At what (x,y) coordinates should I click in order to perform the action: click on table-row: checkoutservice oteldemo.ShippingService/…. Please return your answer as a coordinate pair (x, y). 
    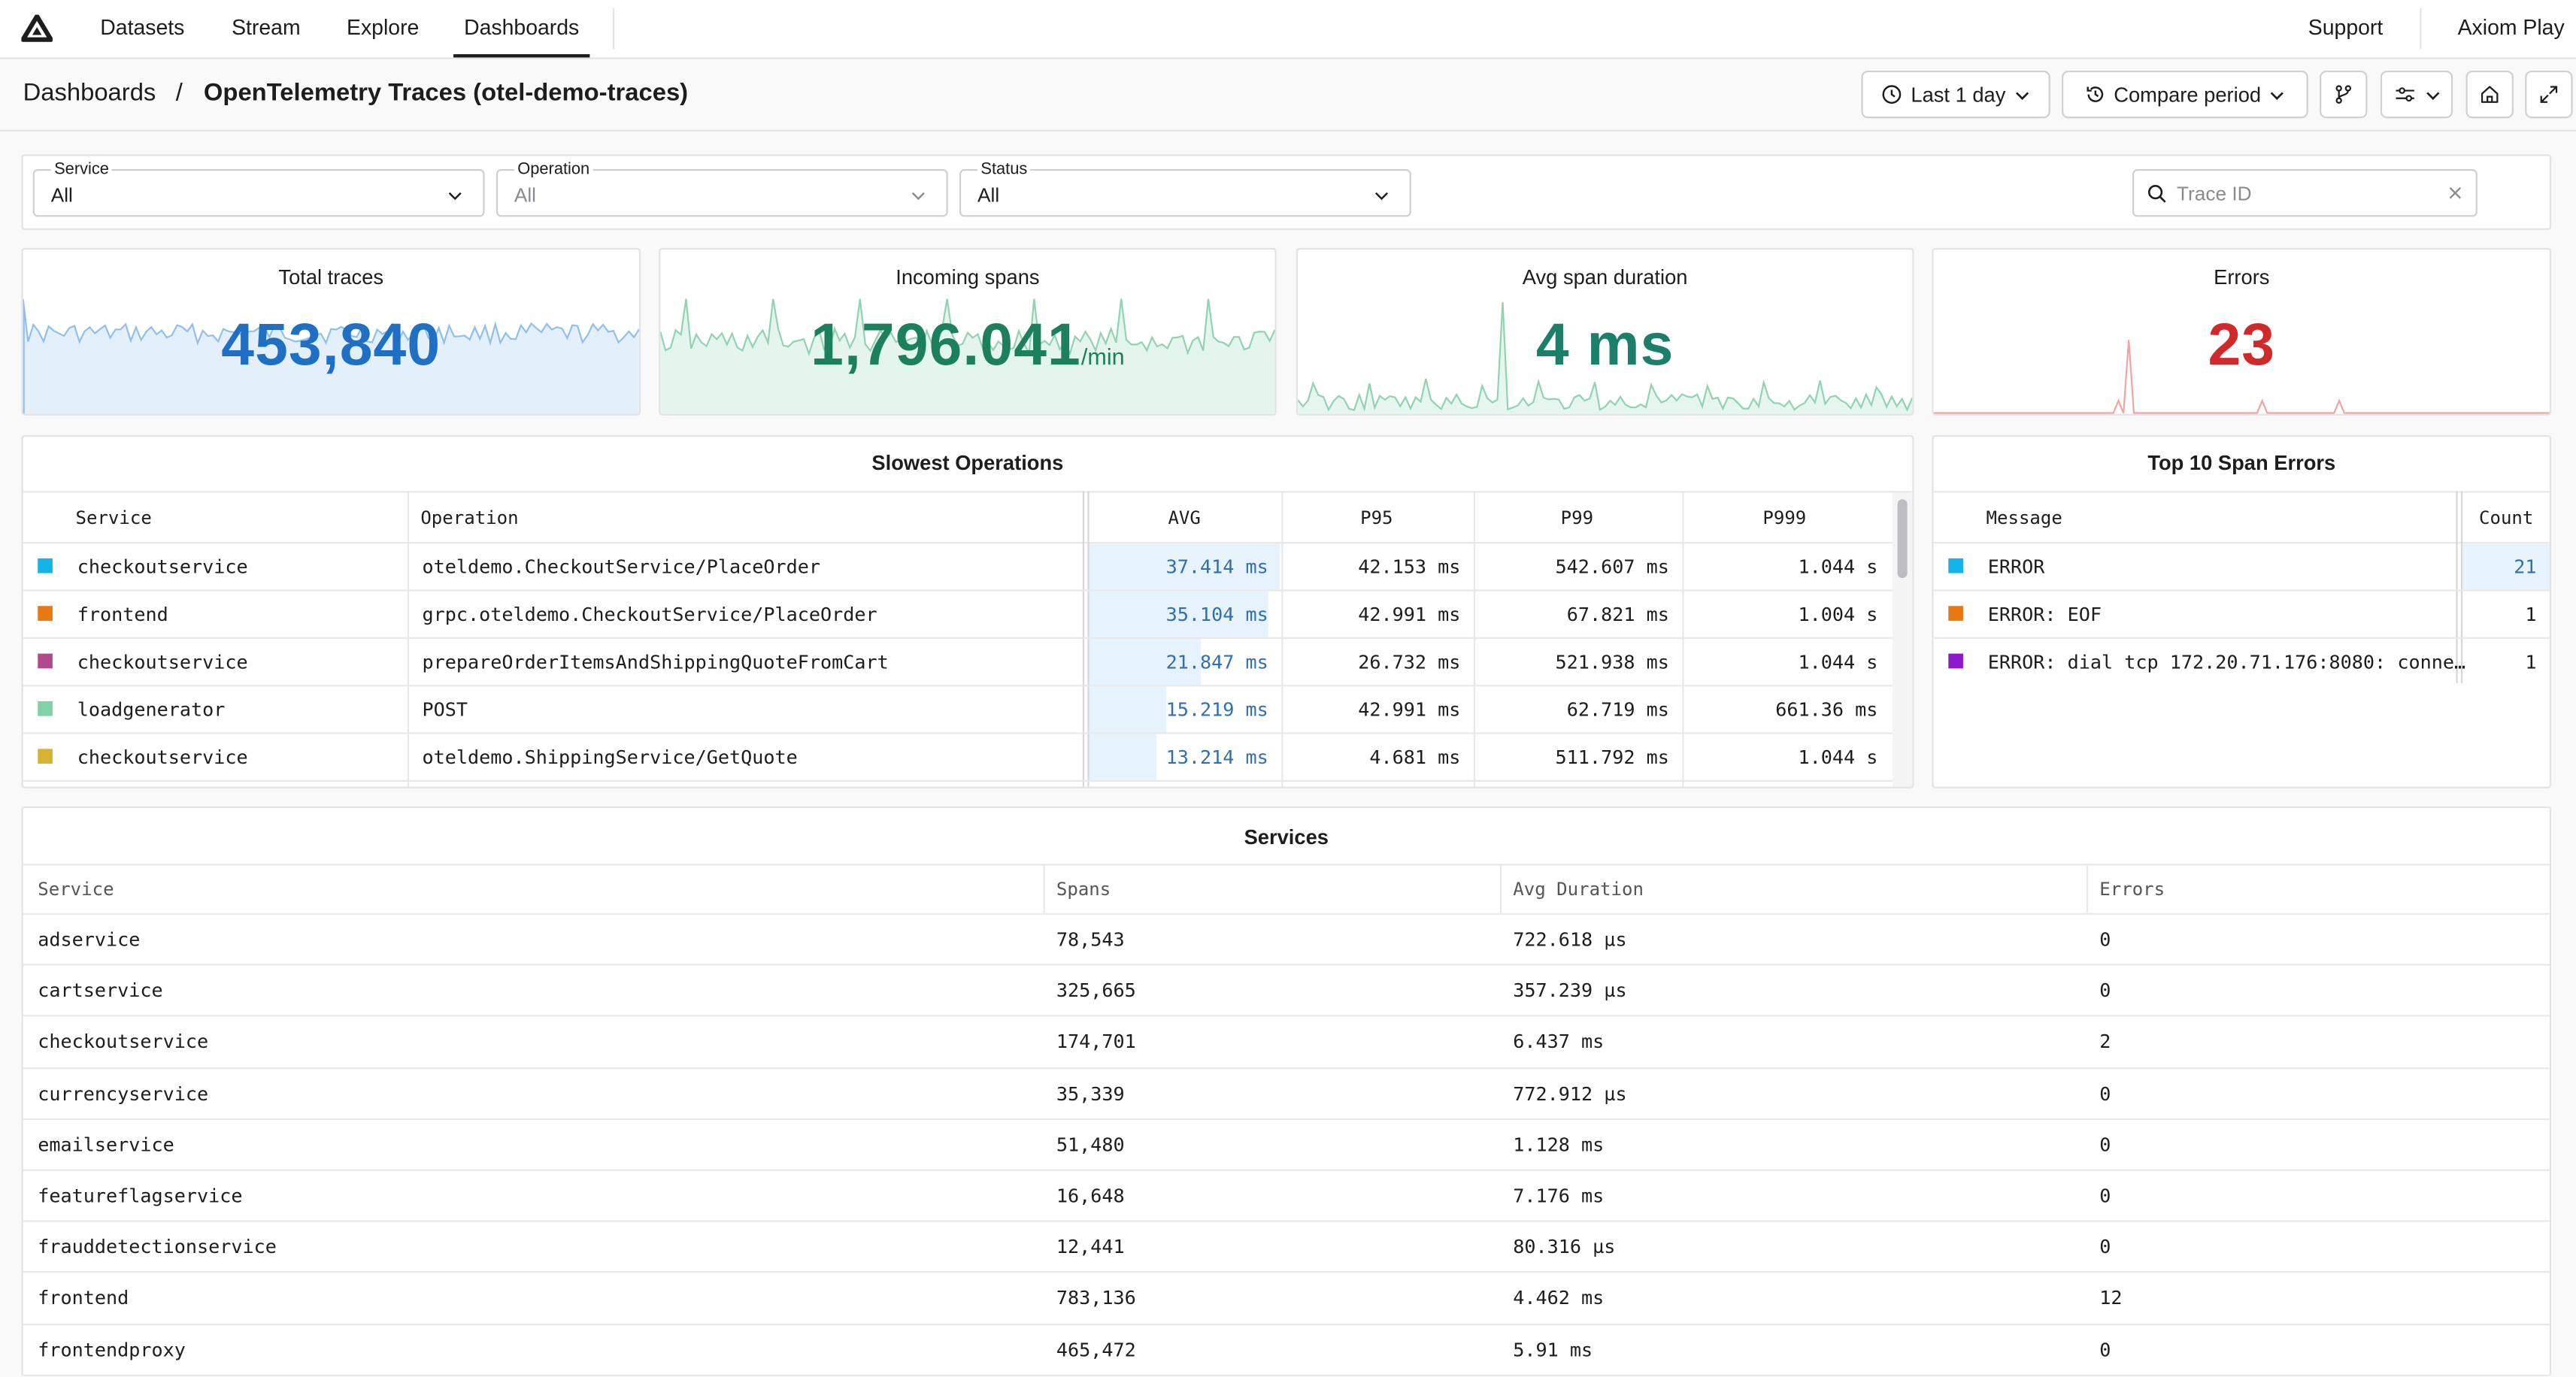
    Looking at the image, I should click on (958, 757).